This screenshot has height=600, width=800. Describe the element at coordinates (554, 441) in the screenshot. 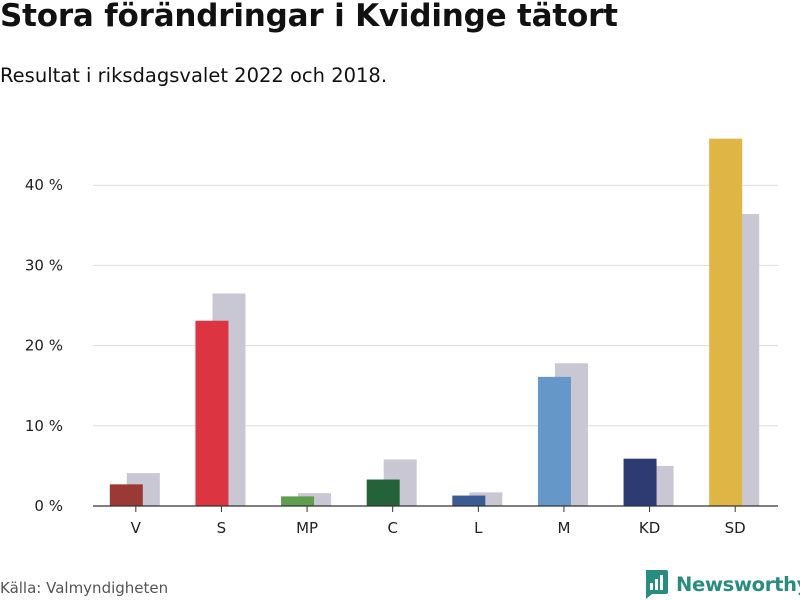

I see `bar-2022-M` at that location.